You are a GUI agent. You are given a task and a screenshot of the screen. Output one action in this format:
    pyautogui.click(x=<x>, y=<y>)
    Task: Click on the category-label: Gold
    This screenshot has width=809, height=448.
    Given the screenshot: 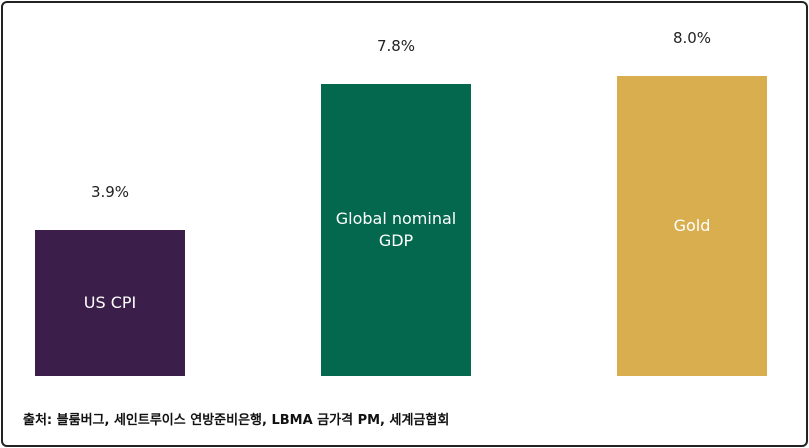 What is the action you would take?
    pyautogui.click(x=692, y=225)
    